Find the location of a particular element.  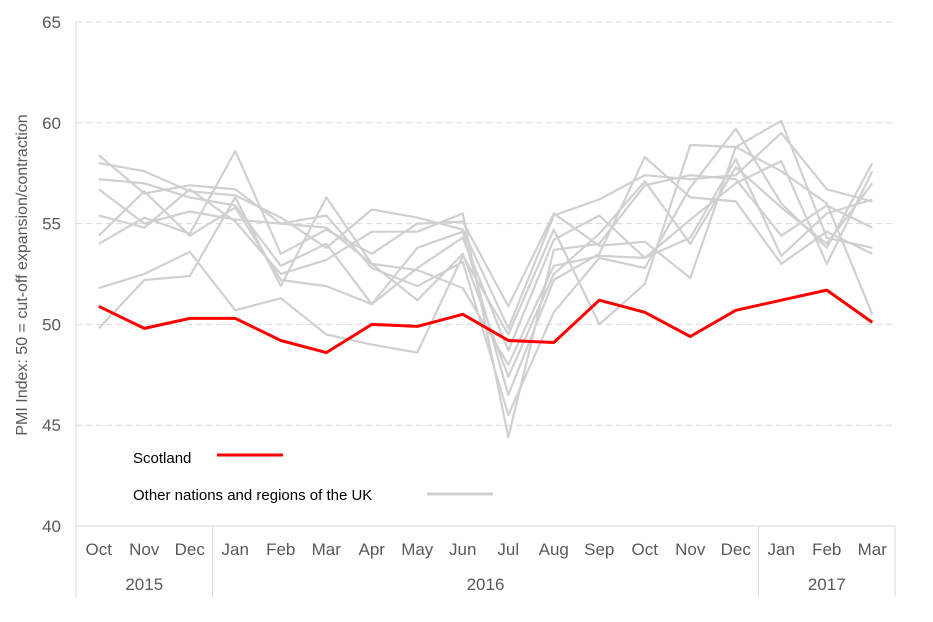

x-tick-label: Aug is located at coordinates (554, 549).